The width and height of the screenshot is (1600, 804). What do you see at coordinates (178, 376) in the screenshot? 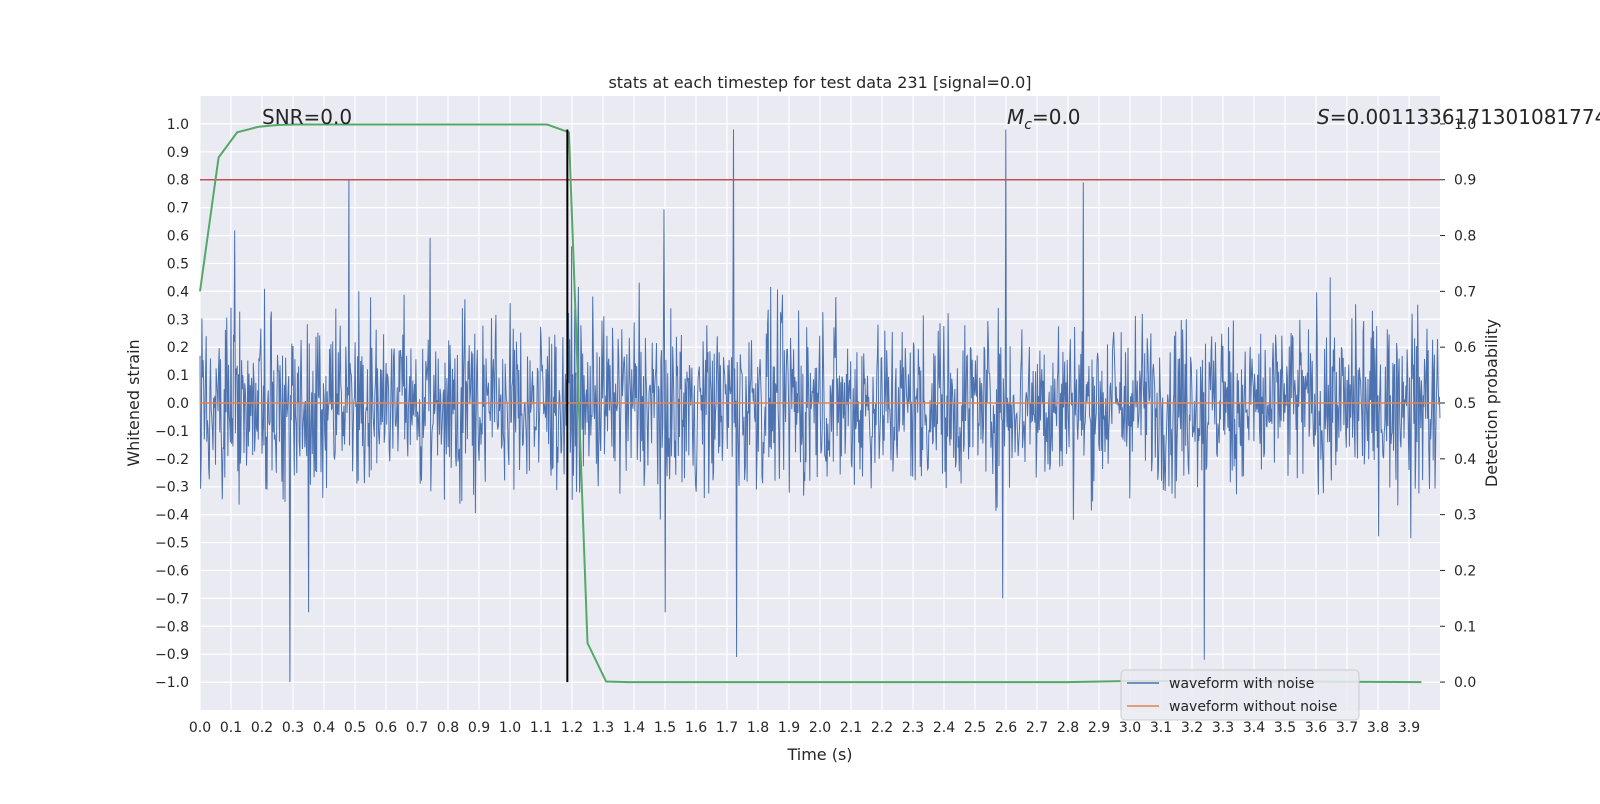
I see `y-tick-label: 0.1` at bounding box center [178, 376].